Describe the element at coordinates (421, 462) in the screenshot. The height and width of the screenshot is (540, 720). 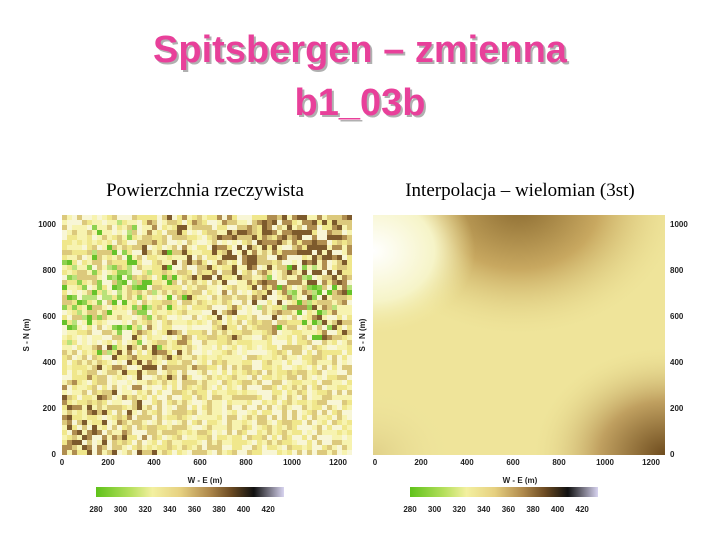
I see `x-tick-label: 200` at that location.